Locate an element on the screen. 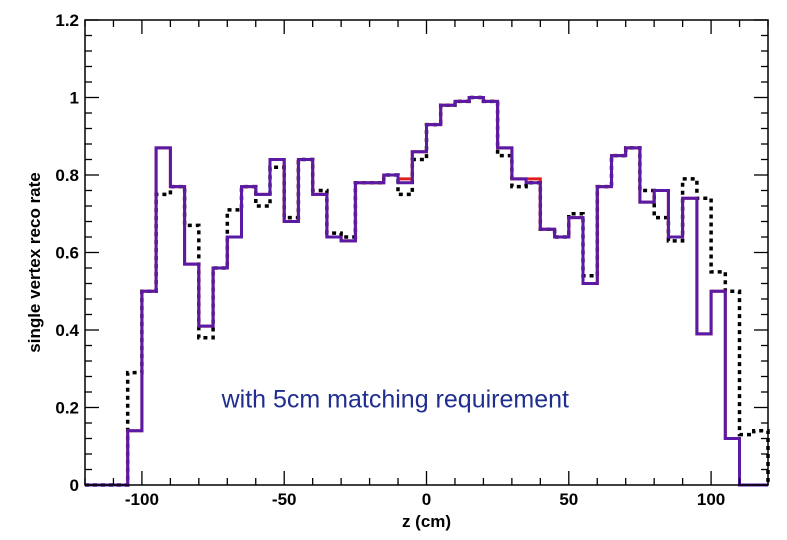  x-tick-label: 0 is located at coordinates (426, 499).